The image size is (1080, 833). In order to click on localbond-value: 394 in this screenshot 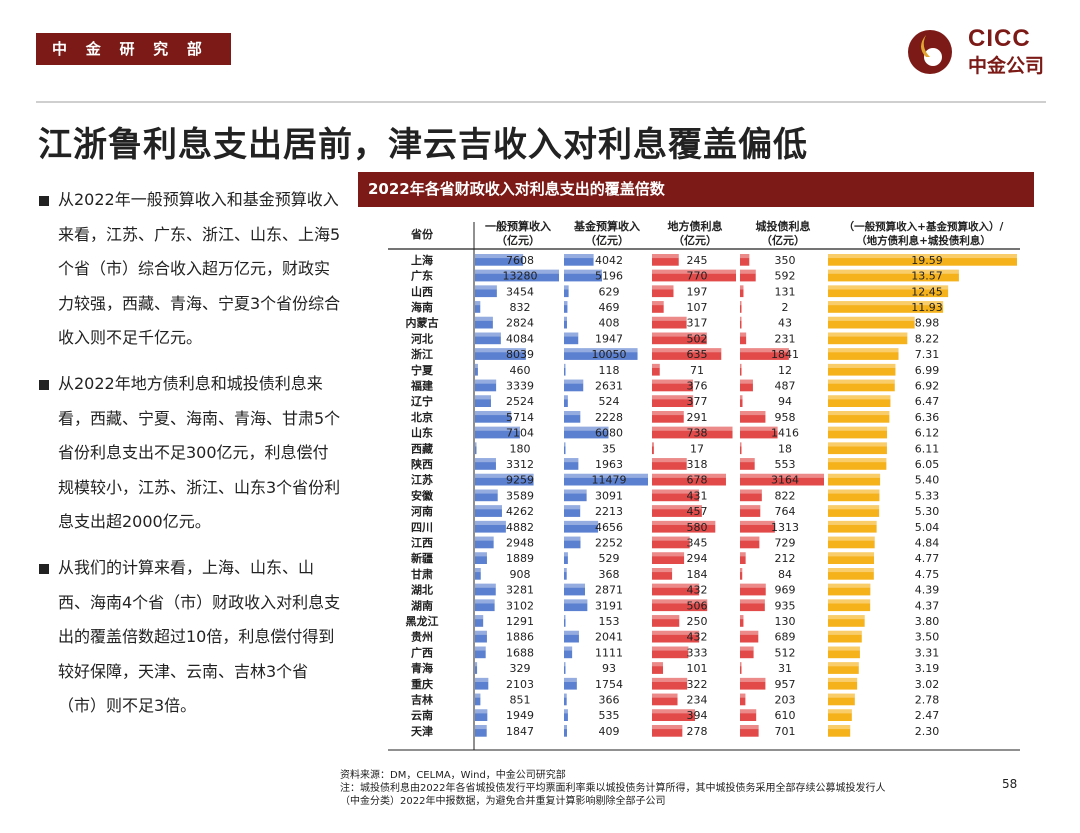, I will do `click(697, 715)`.